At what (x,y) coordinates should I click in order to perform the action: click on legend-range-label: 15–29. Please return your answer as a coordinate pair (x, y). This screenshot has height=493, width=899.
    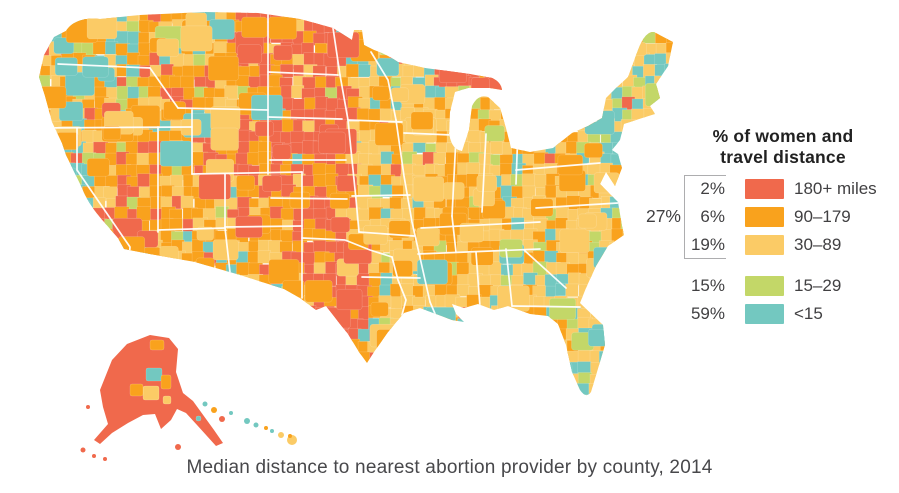
    Looking at the image, I should click on (818, 285).